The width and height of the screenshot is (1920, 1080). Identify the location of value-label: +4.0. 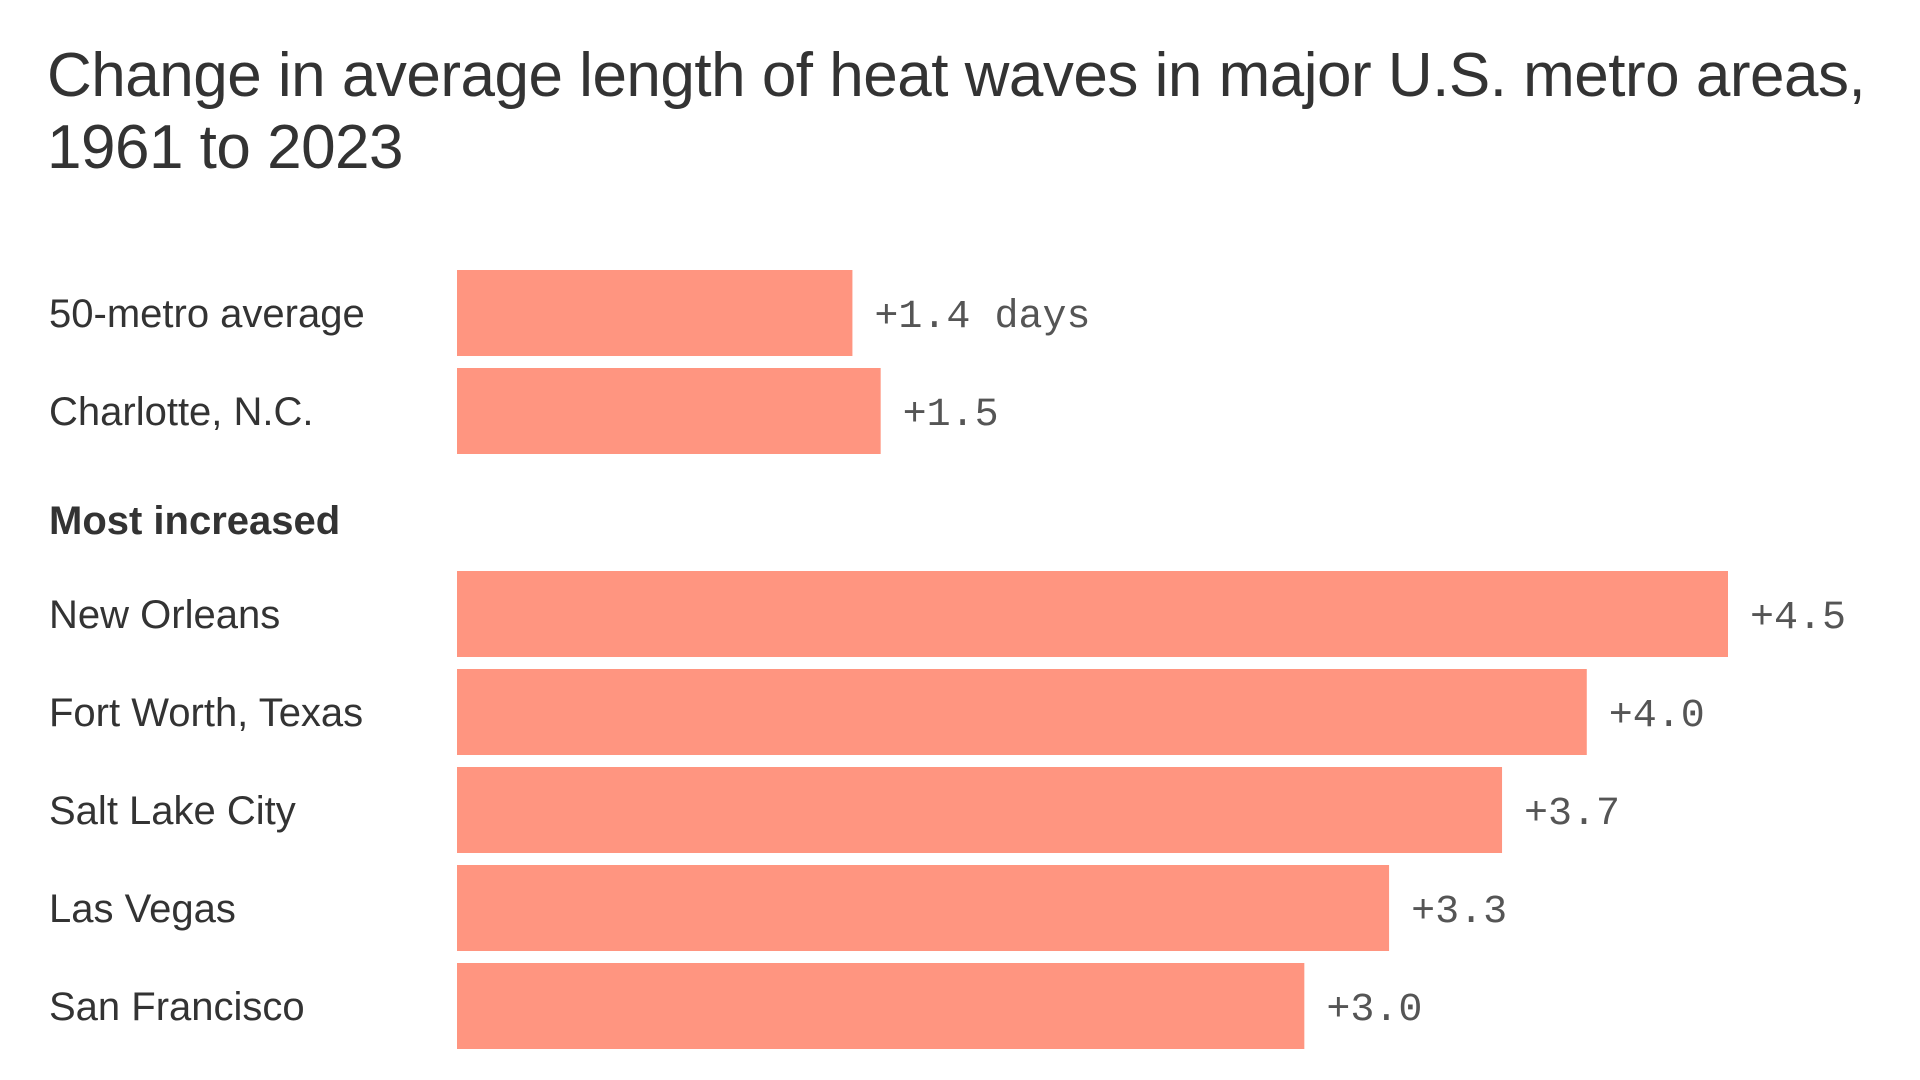
(1657, 716).